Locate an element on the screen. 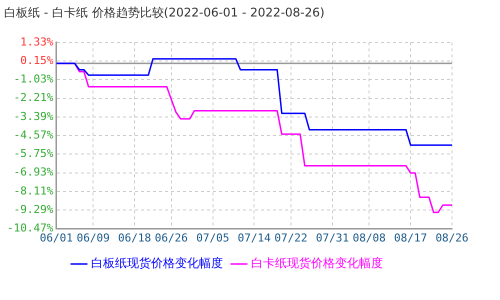 This screenshot has height=300, width=500. y-tick-label: 0.15% is located at coordinates (37, 60).